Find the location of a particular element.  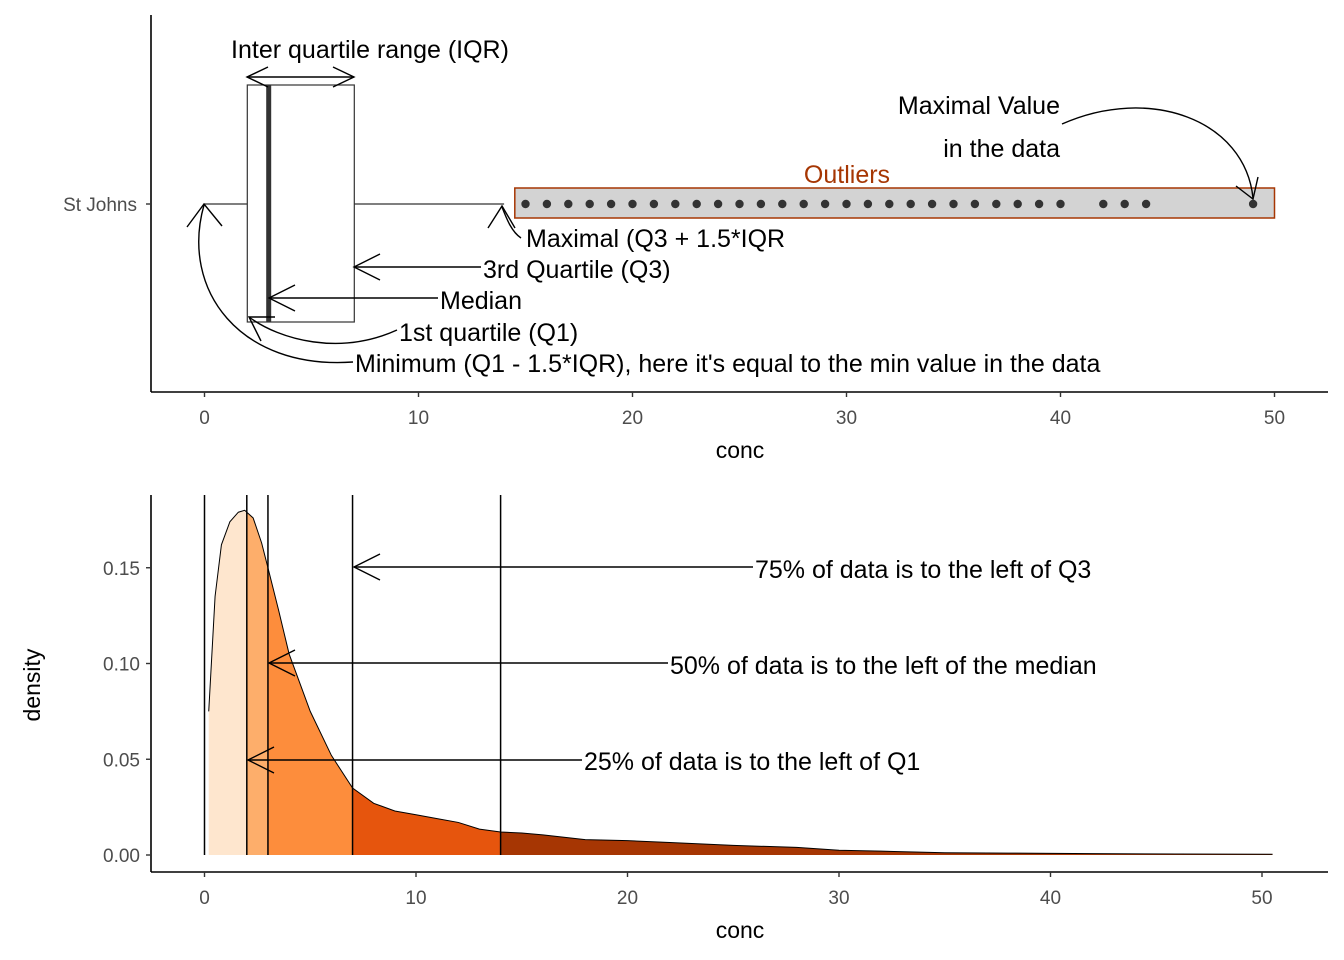

minimum-arrow is located at coordinates (276, 284).